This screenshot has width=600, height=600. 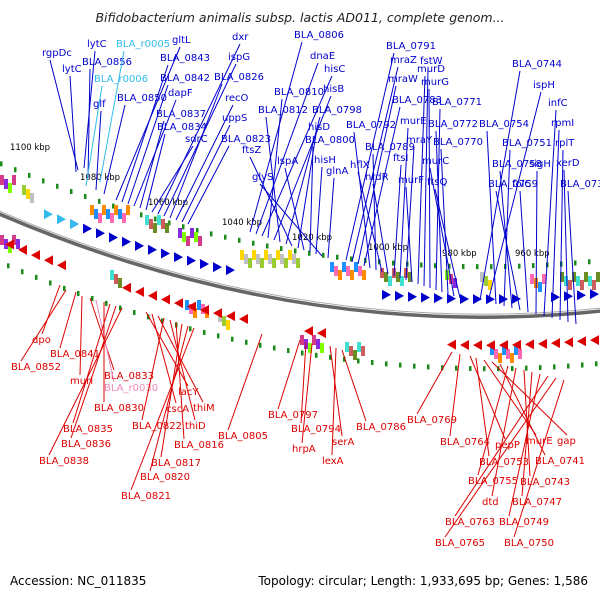 What do you see at coordinates (182, 127) in the screenshot?
I see `gene-label-bla-0834: BLA_0834` at bounding box center [182, 127].